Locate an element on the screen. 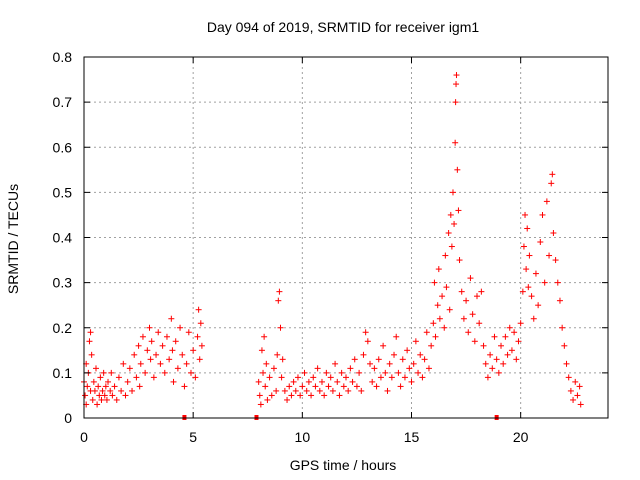 The height and width of the screenshot is (480, 640). x-tick-label: 20 is located at coordinates (521, 437).